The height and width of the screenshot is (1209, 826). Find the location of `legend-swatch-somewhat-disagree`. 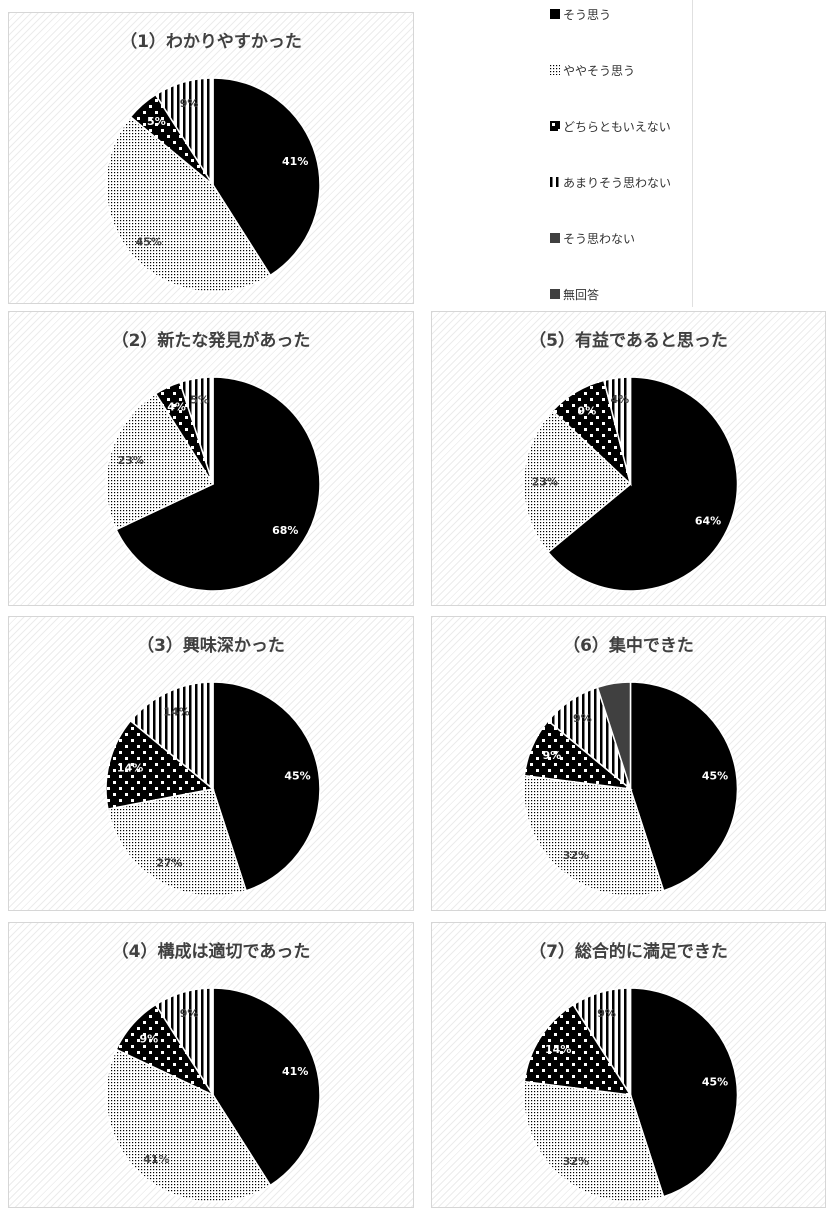

legend-swatch-somewhat-disagree is located at coordinates (555, 182).